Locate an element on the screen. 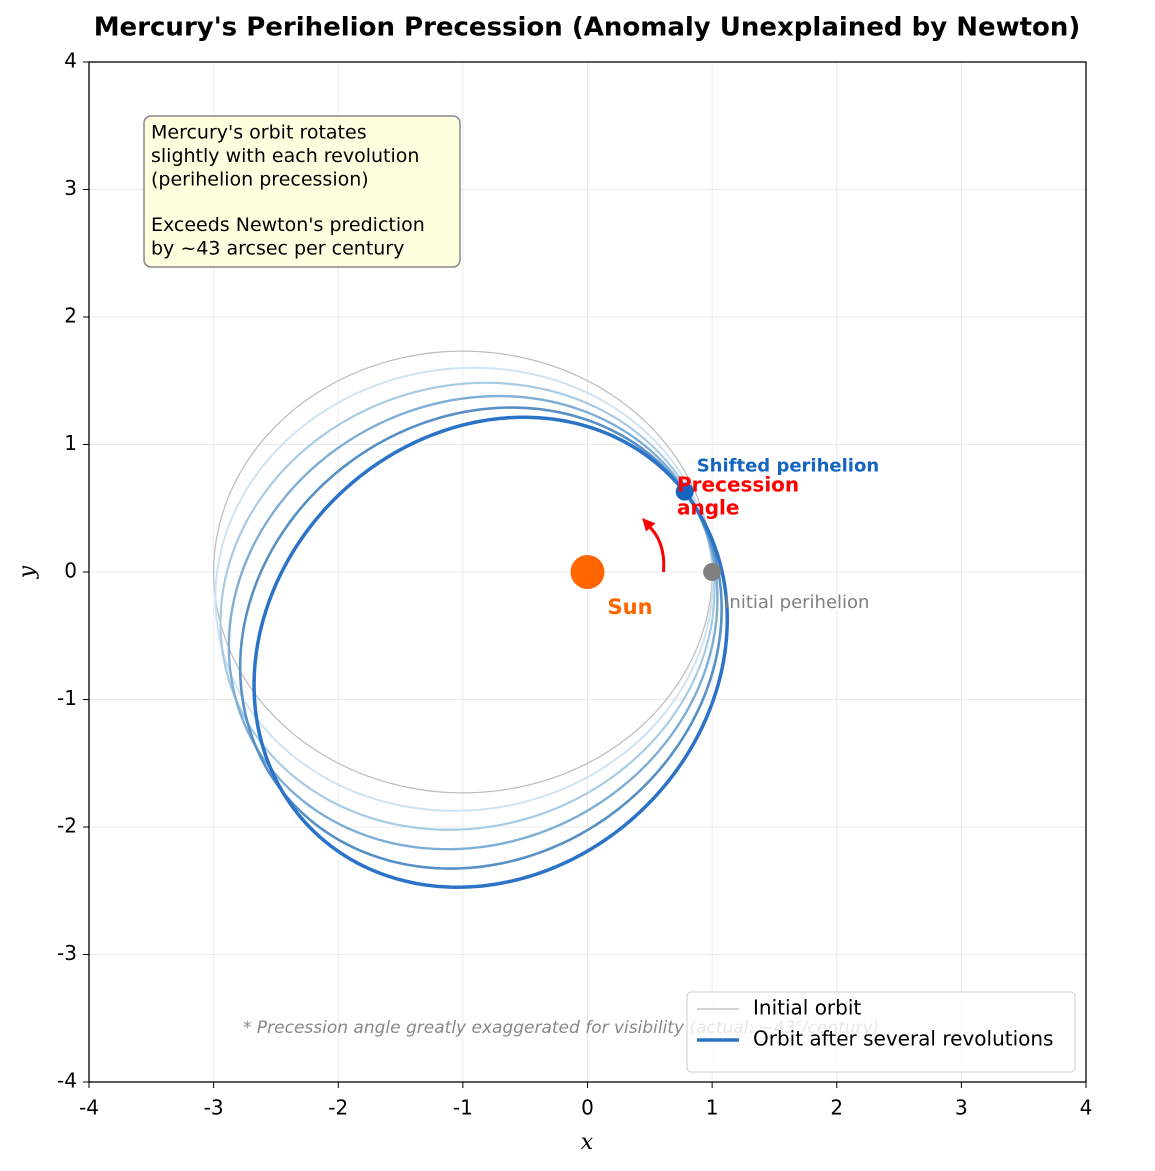 This screenshot has width=1155, height=1171. x-tick-label: 3 is located at coordinates (961, 1108).